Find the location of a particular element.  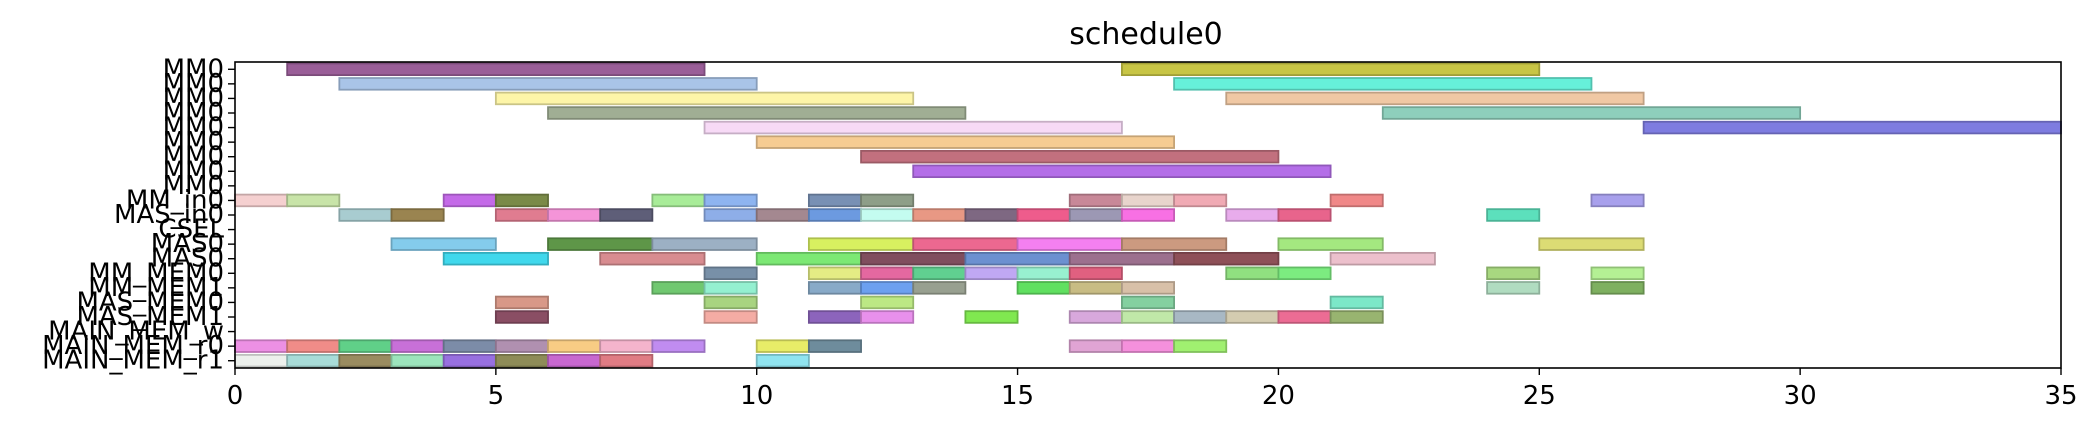

x-tick-label: 15 is located at coordinates (1017, 396).